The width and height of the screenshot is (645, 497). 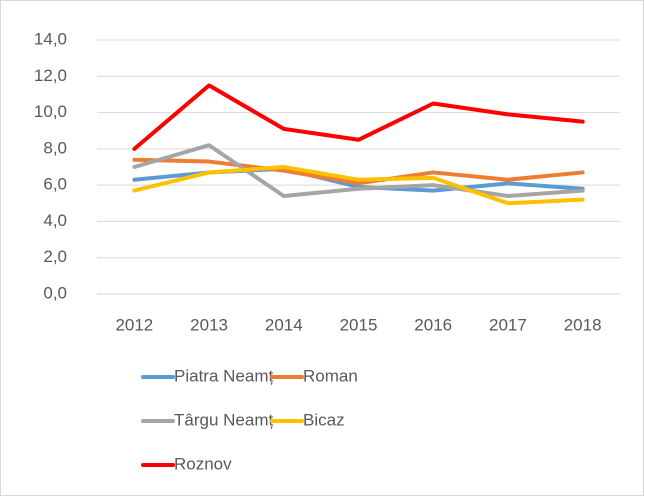 What do you see at coordinates (284, 324) in the screenshot?
I see `x-tick-label: 2014` at bounding box center [284, 324].